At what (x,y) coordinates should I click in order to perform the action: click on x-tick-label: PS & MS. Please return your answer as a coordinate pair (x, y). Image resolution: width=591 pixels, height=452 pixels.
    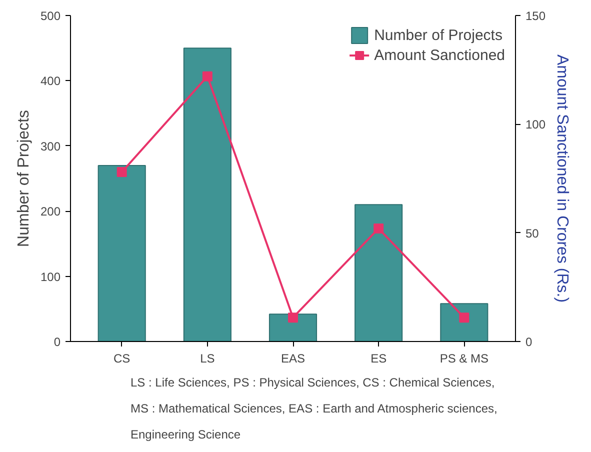
    Looking at the image, I should click on (464, 359).